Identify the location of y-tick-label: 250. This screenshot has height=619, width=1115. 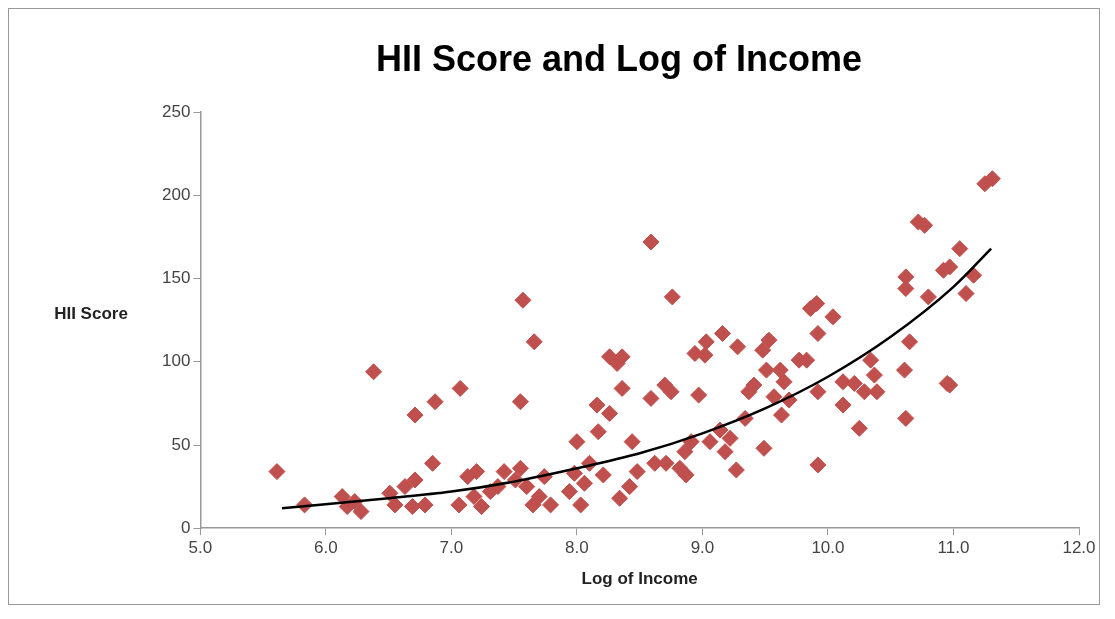
(176, 111).